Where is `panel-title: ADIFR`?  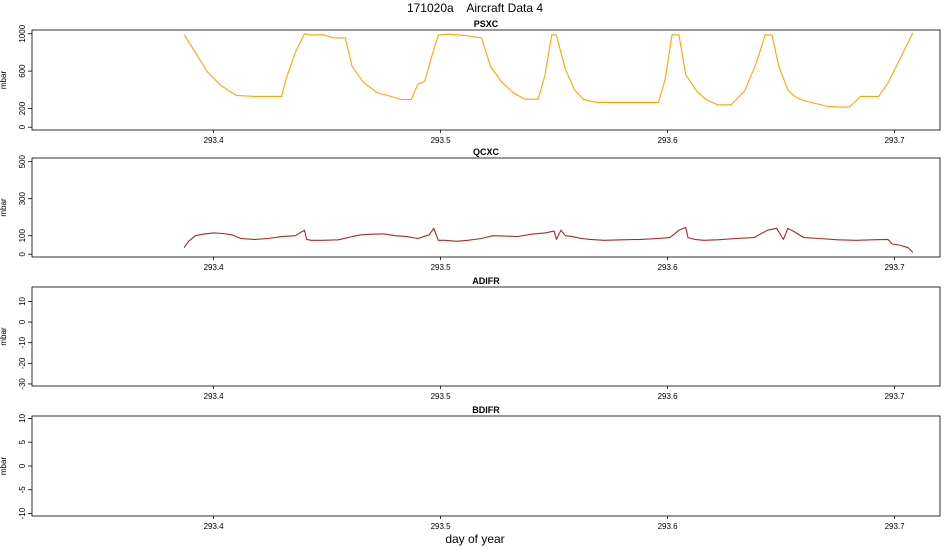
panel-title: ADIFR is located at coordinates (486, 281).